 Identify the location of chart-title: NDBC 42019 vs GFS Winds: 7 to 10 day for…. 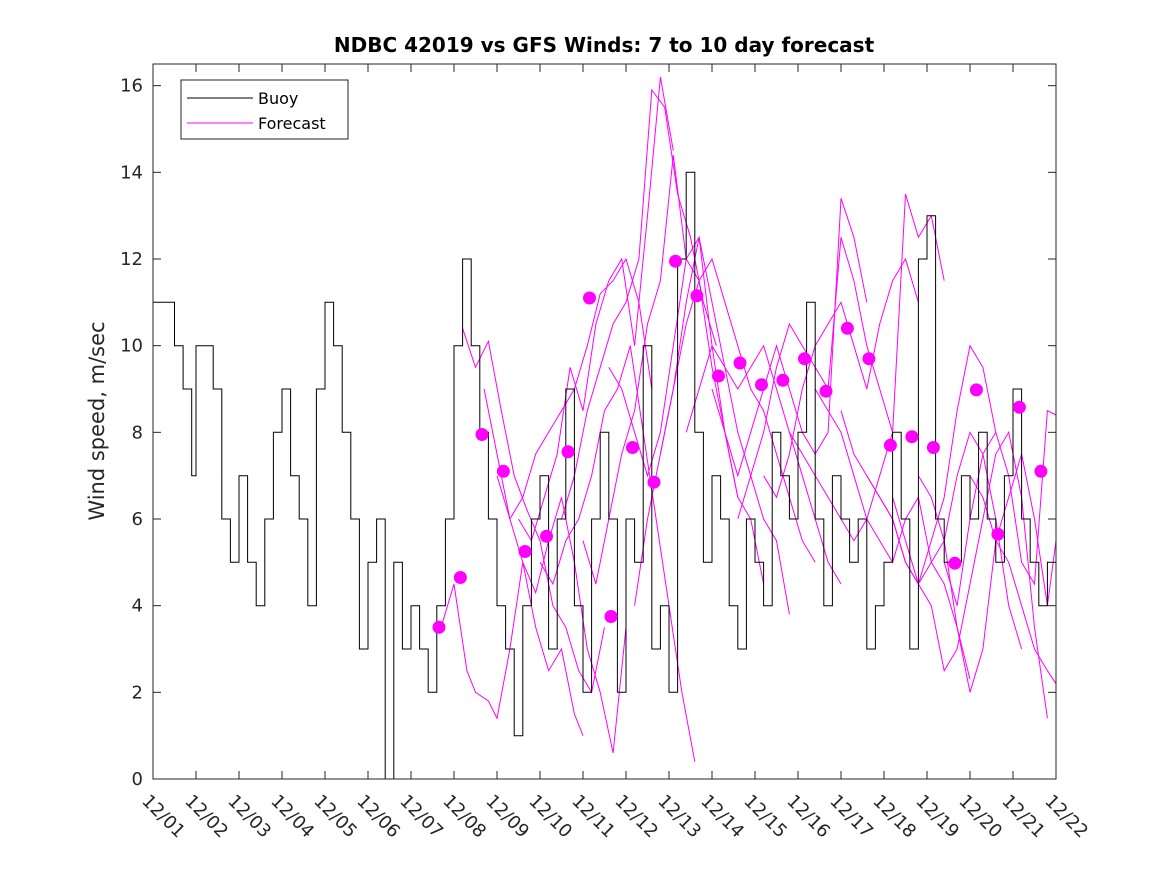
(604, 45).